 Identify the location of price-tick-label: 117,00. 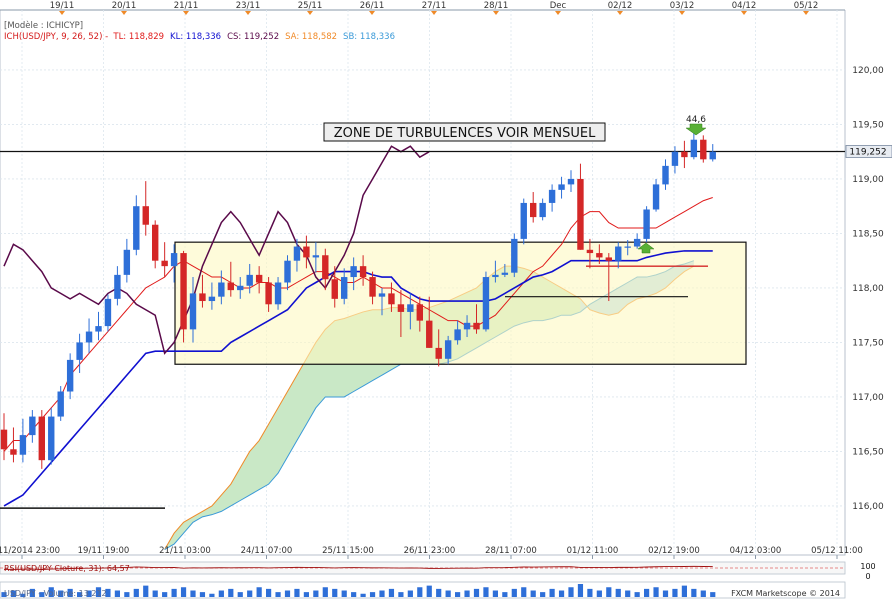
(868, 398).